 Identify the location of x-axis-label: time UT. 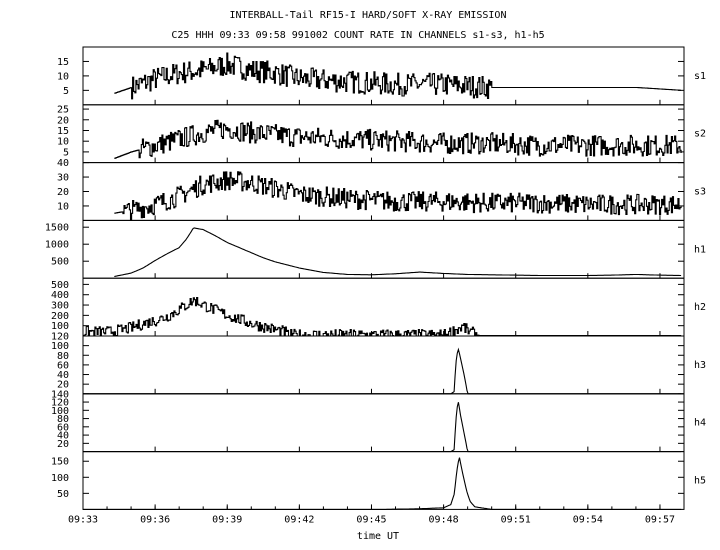
(378, 536).